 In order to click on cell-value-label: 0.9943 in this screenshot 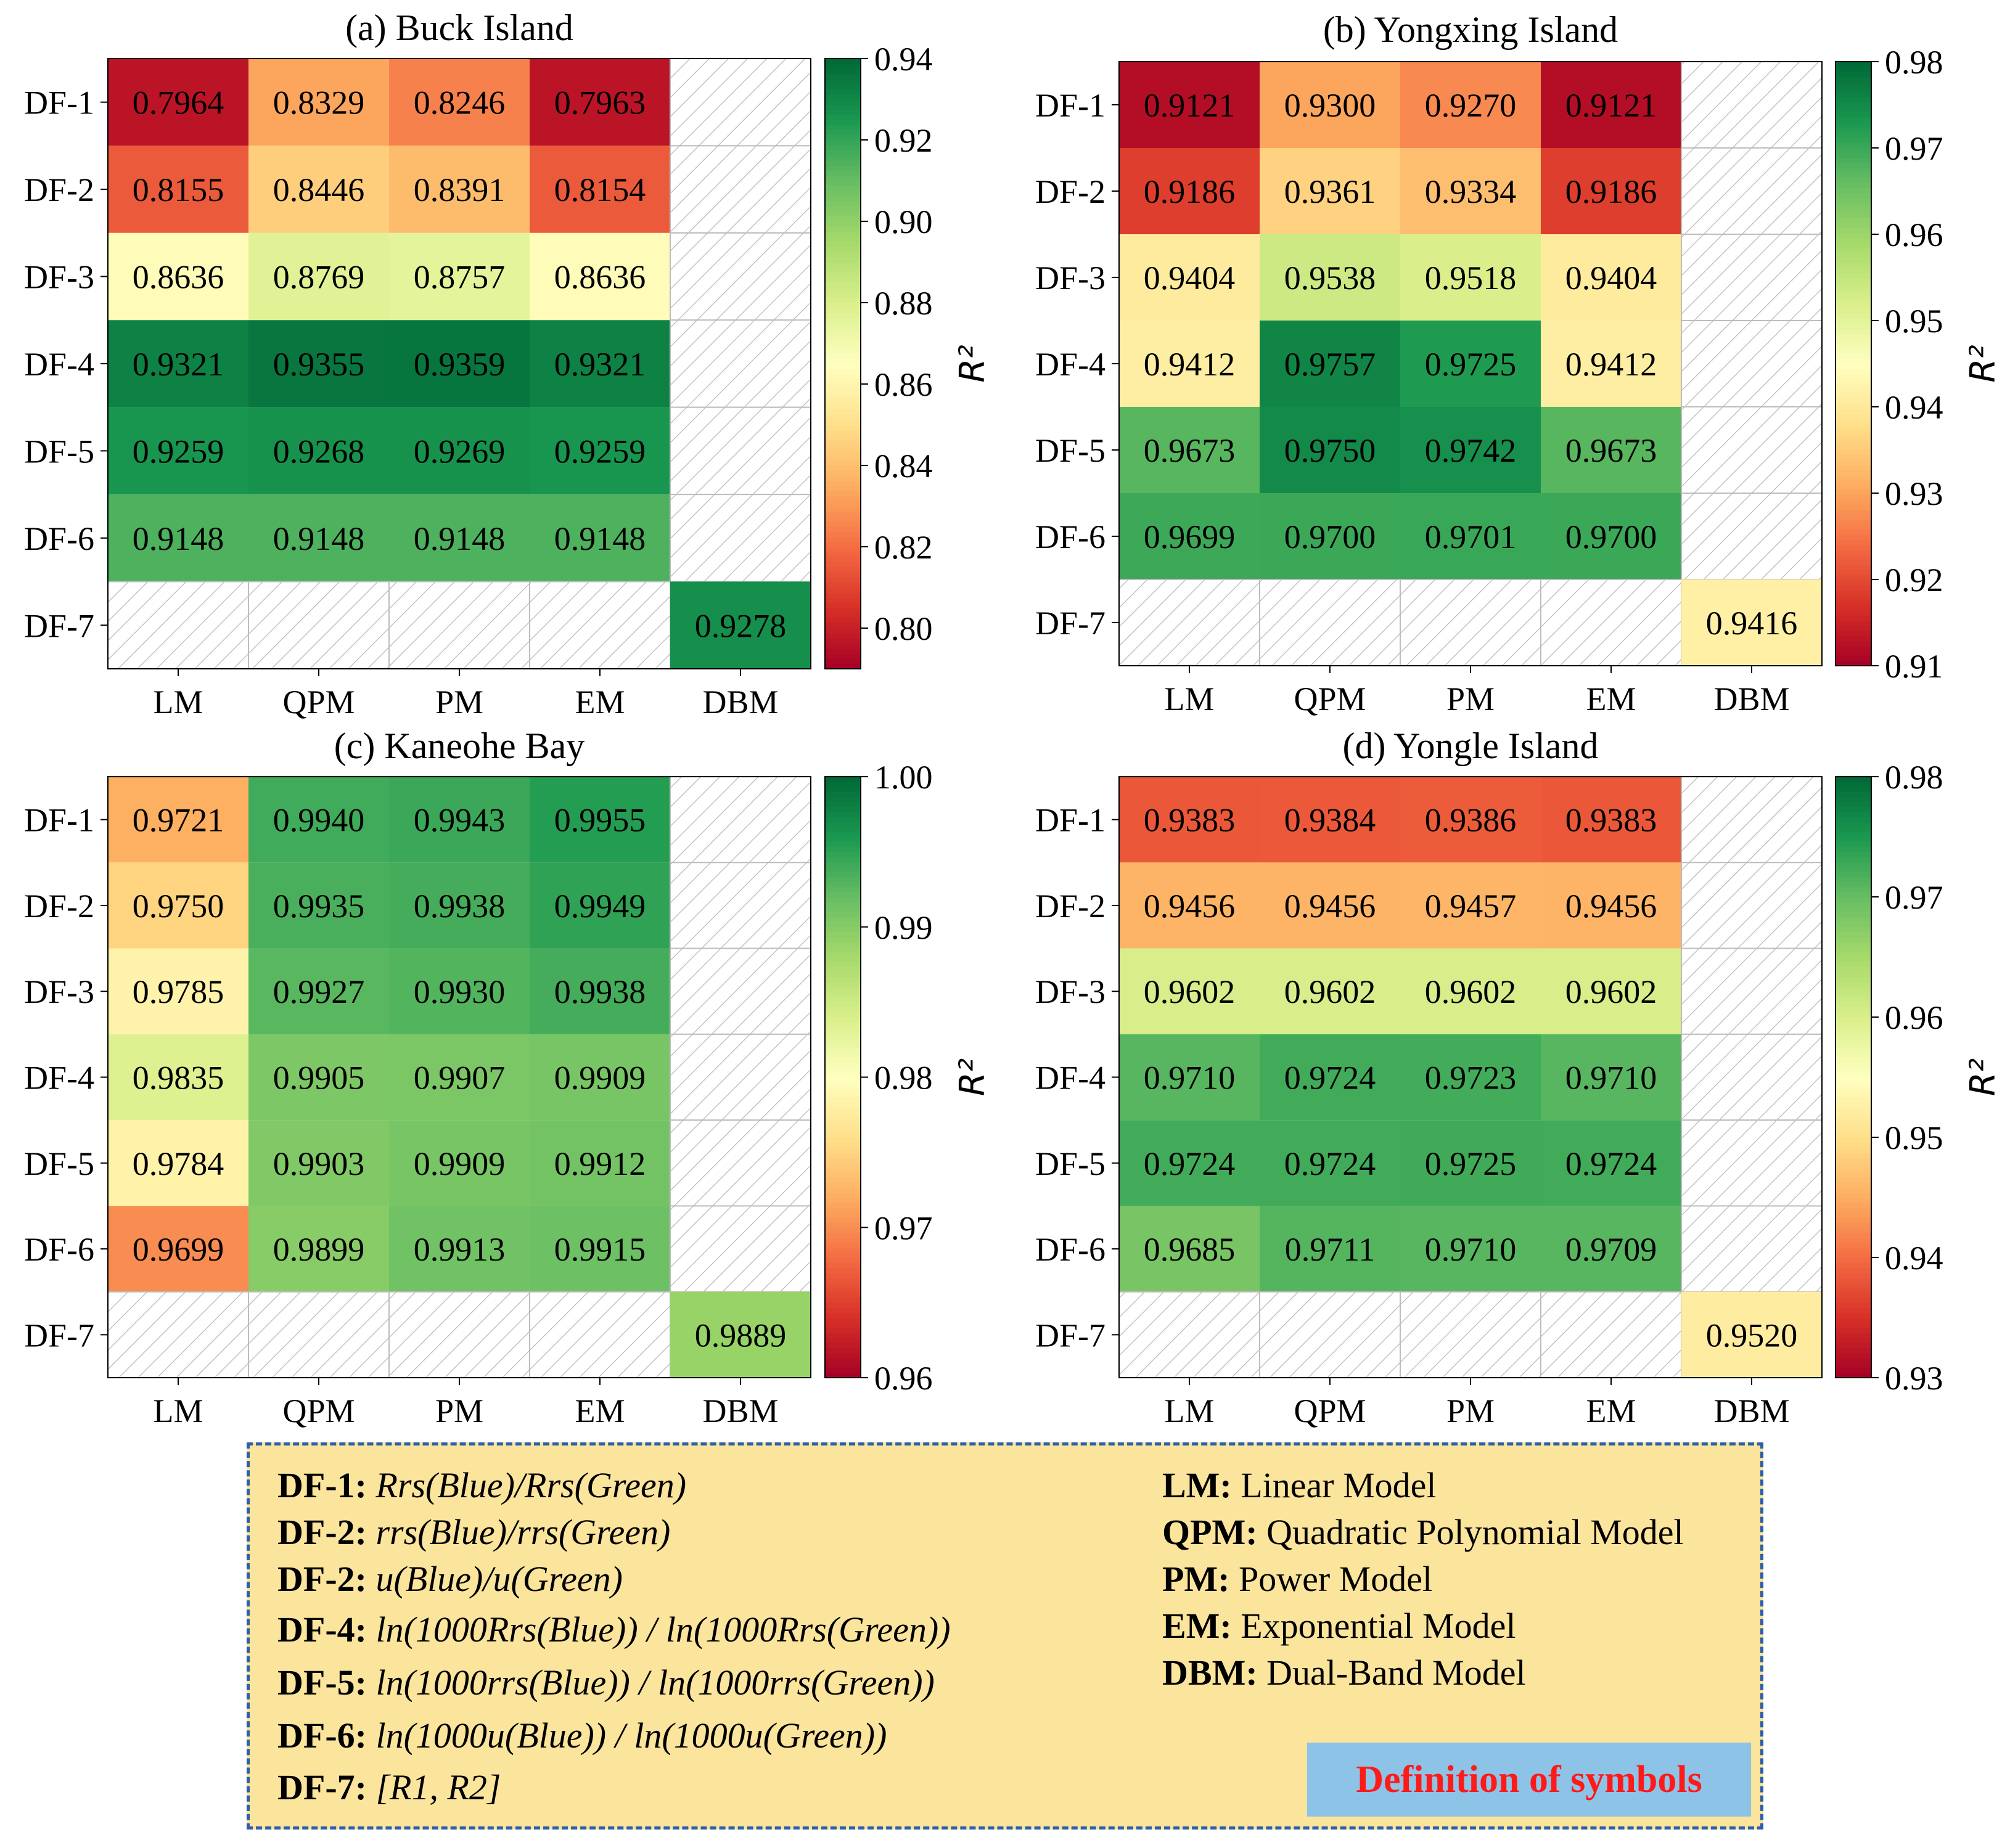, I will do `click(460, 820)`.